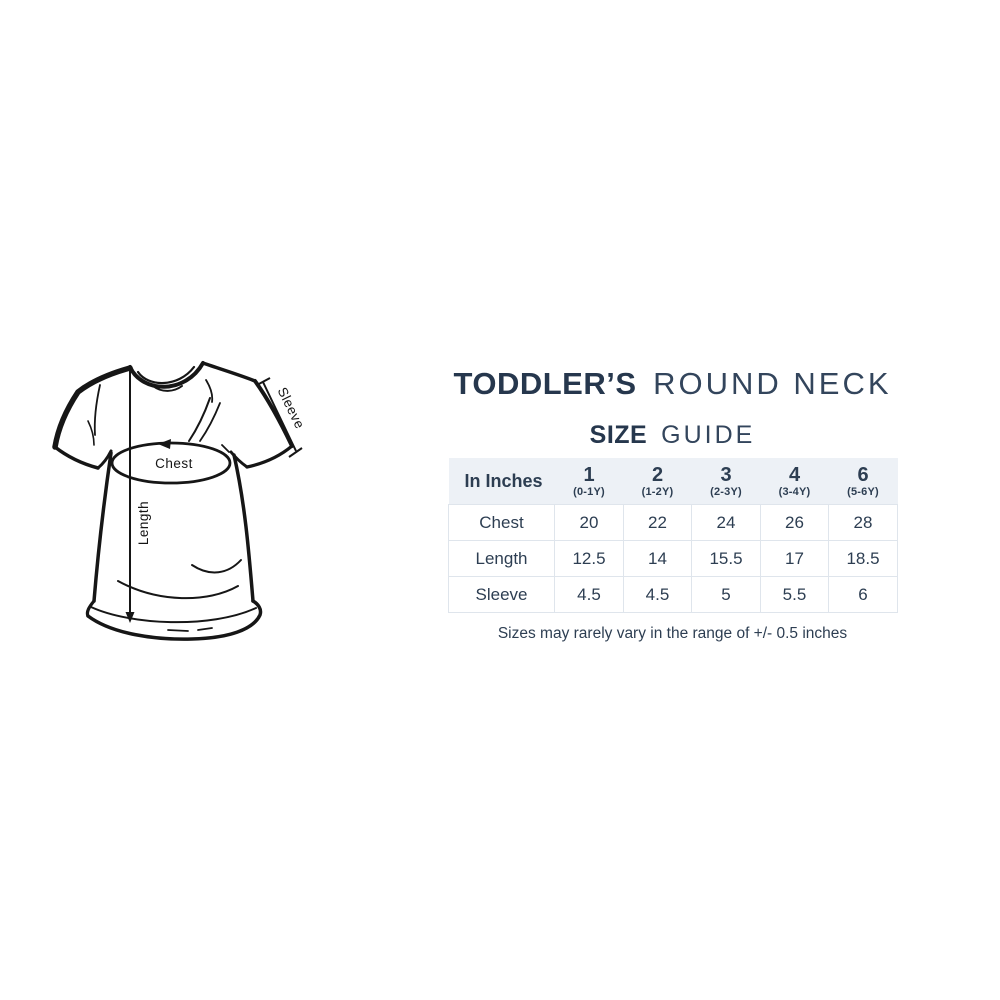 The height and width of the screenshot is (1000, 1000). I want to click on sleeve-measure-arrow: Sleeve, so click(281, 417).